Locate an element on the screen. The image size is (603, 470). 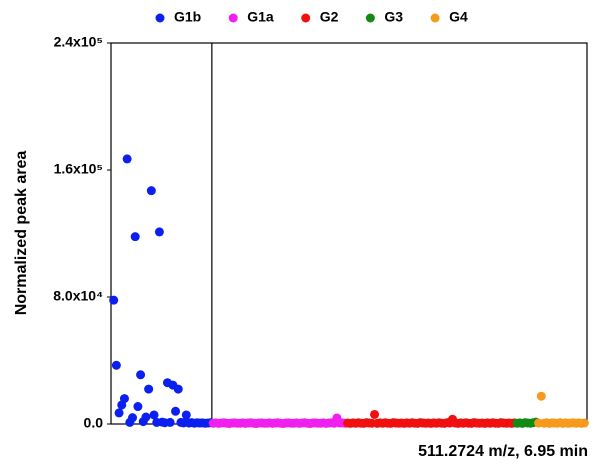
y-tick-label: 1.6x10⁵ is located at coordinates (78, 169).